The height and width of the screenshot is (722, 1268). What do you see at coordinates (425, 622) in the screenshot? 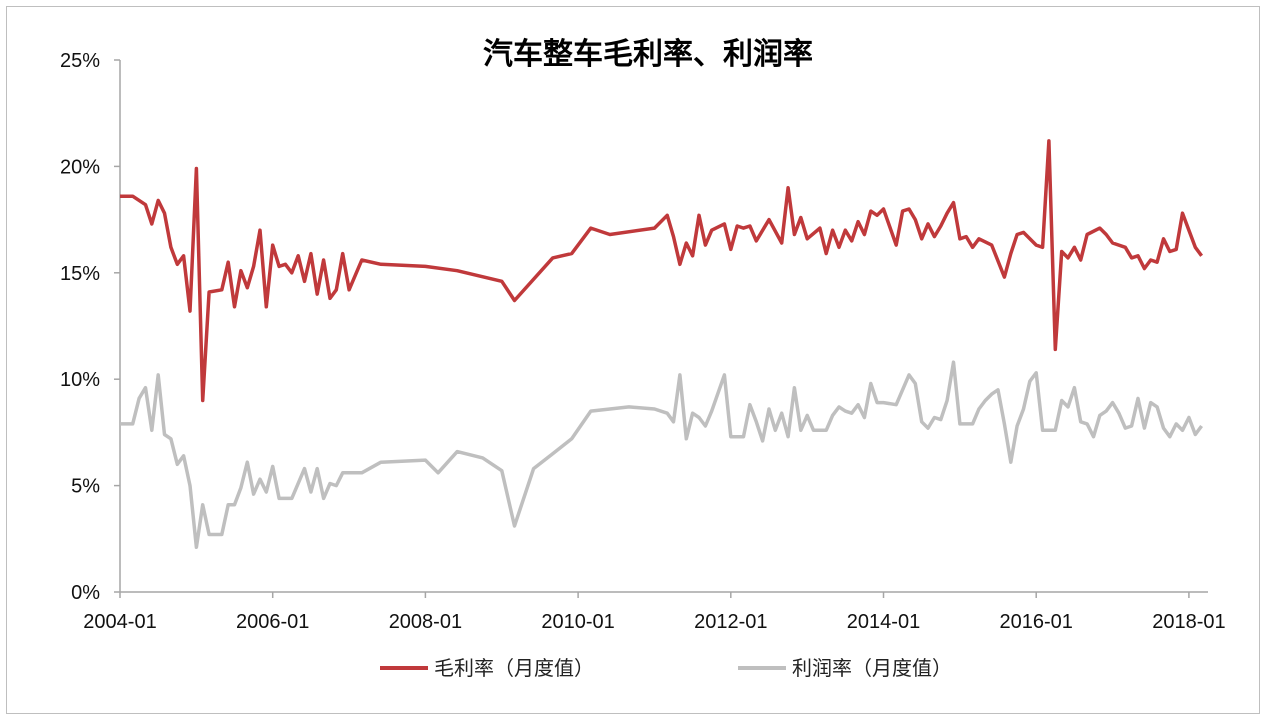
I see `x-tick-label: 2008-01` at bounding box center [425, 622].